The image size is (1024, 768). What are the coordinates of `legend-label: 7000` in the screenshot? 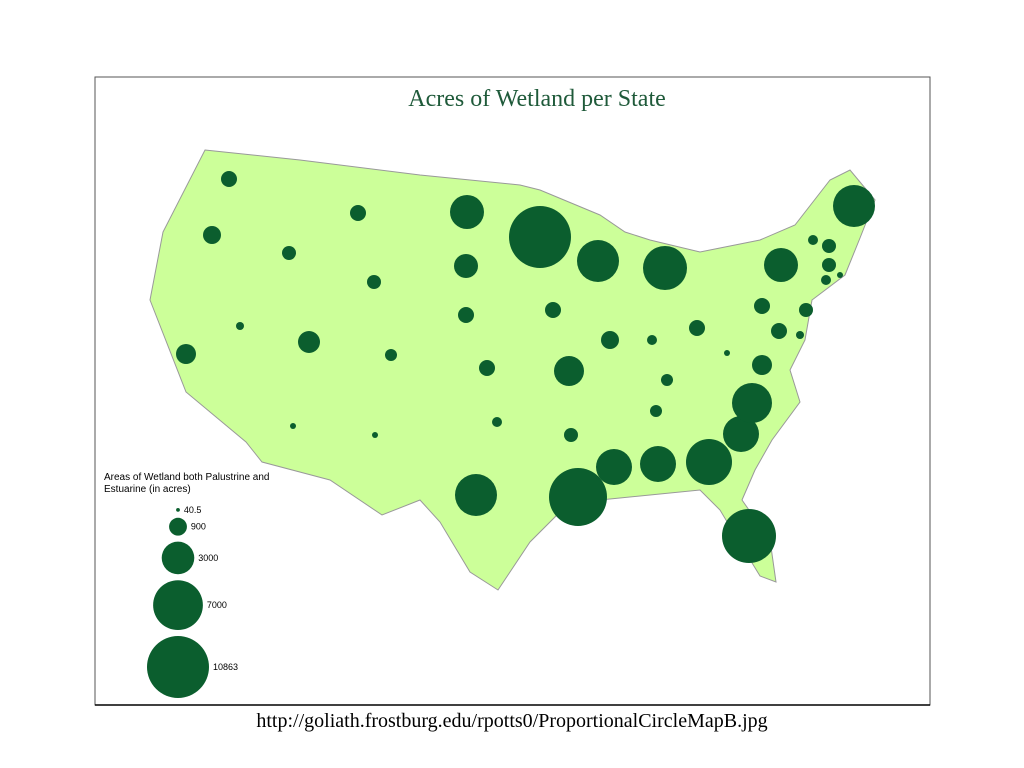 It's located at (217, 605).